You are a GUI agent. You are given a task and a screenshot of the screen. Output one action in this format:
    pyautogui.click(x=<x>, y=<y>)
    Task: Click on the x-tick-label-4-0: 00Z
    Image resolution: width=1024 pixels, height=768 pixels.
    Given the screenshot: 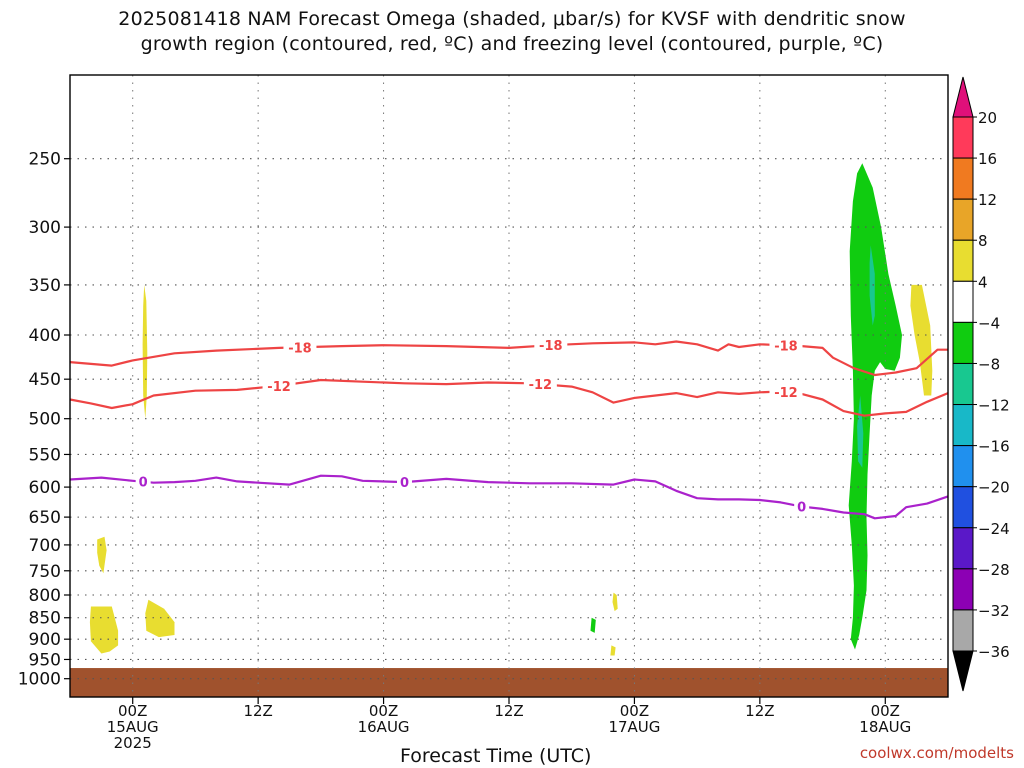 What is the action you would take?
    pyautogui.click(x=634, y=711)
    